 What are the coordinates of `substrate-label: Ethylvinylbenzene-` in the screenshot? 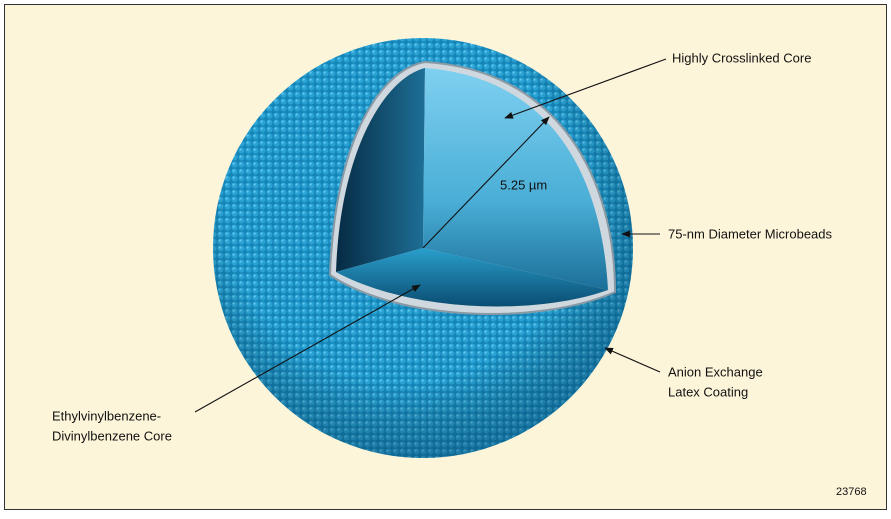 It's located at (106, 415).